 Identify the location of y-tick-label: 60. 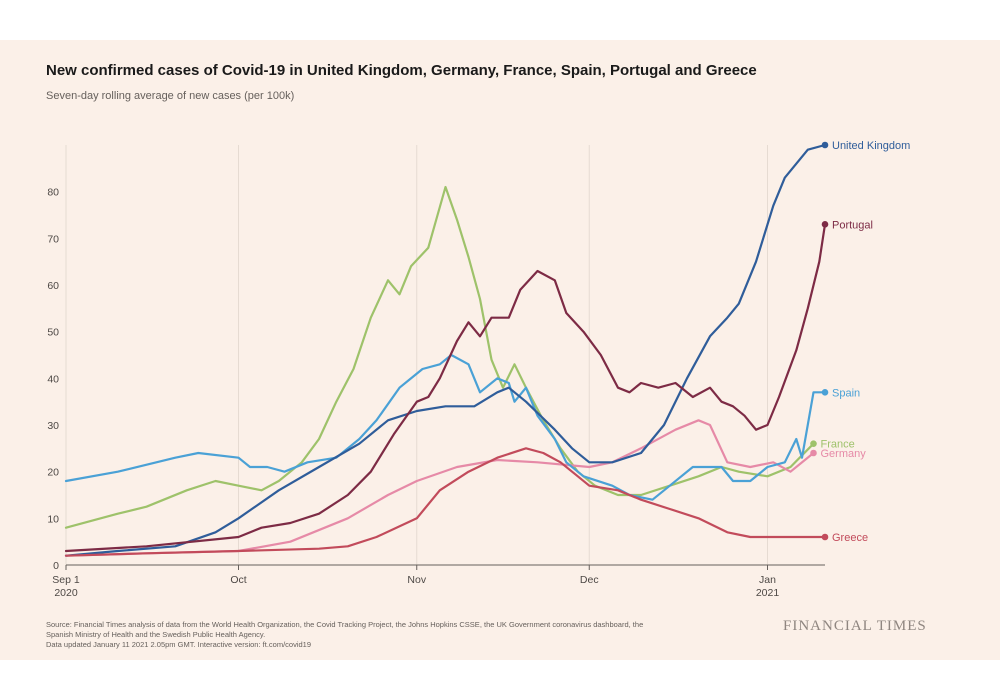
(53, 286).